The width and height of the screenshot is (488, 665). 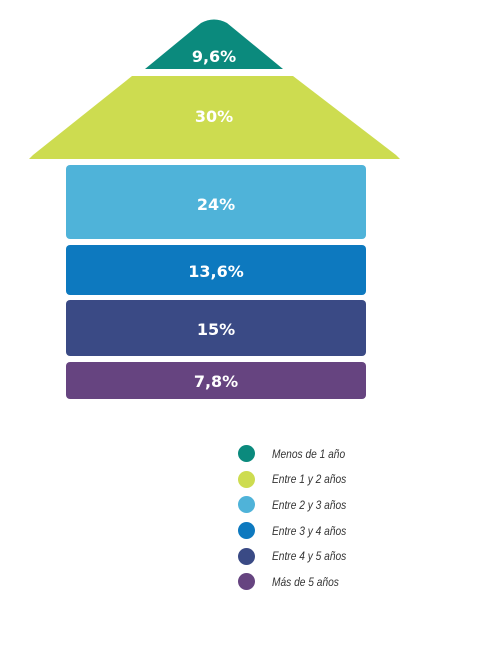 I want to click on segment-entre-1-y-2-anos, so click(x=214, y=117).